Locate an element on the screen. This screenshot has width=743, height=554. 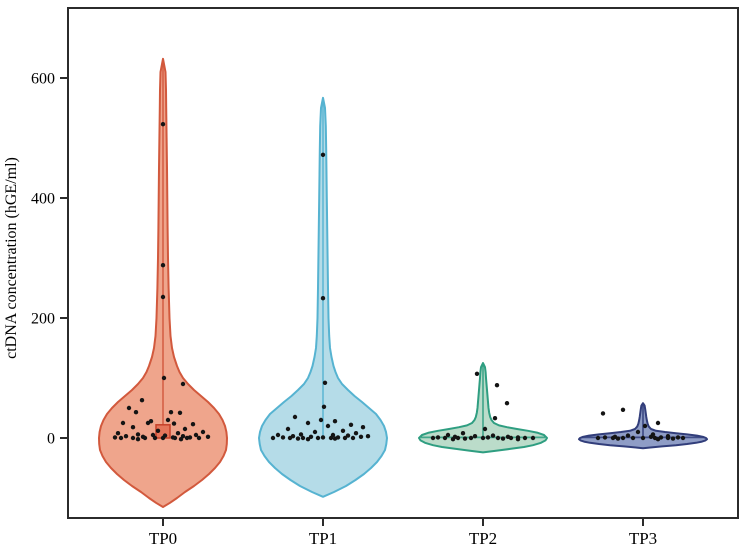
x-category-label-tp0: TP0 is located at coordinates (163, 538).